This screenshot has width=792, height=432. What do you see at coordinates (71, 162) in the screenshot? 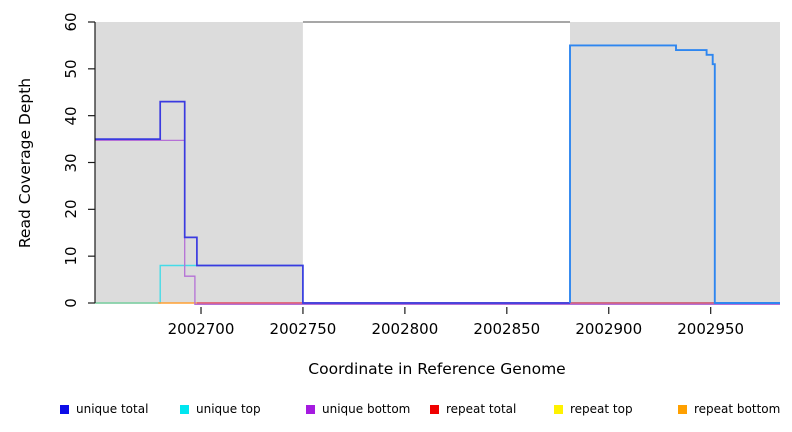
I see `y-tick-label: 30` at bounding box center [71, 162].